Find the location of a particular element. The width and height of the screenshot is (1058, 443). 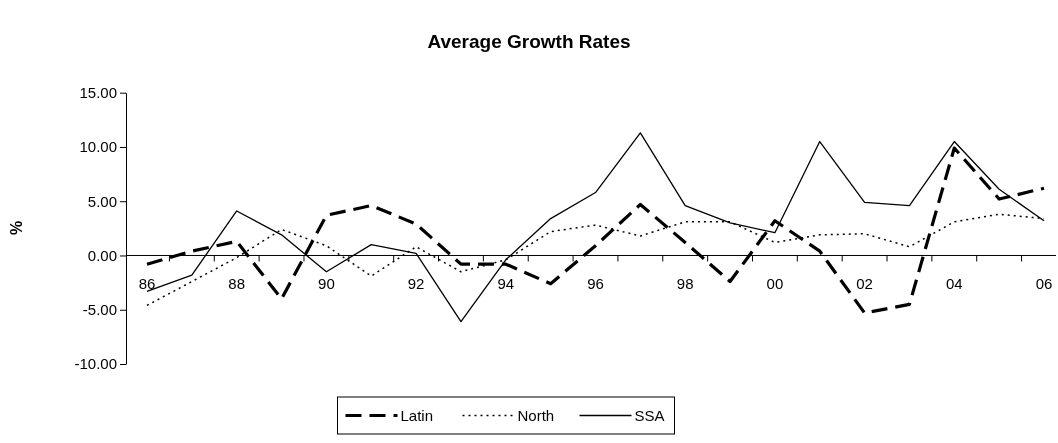

x-tick-label: 90 is located at coordinates (326, 284).